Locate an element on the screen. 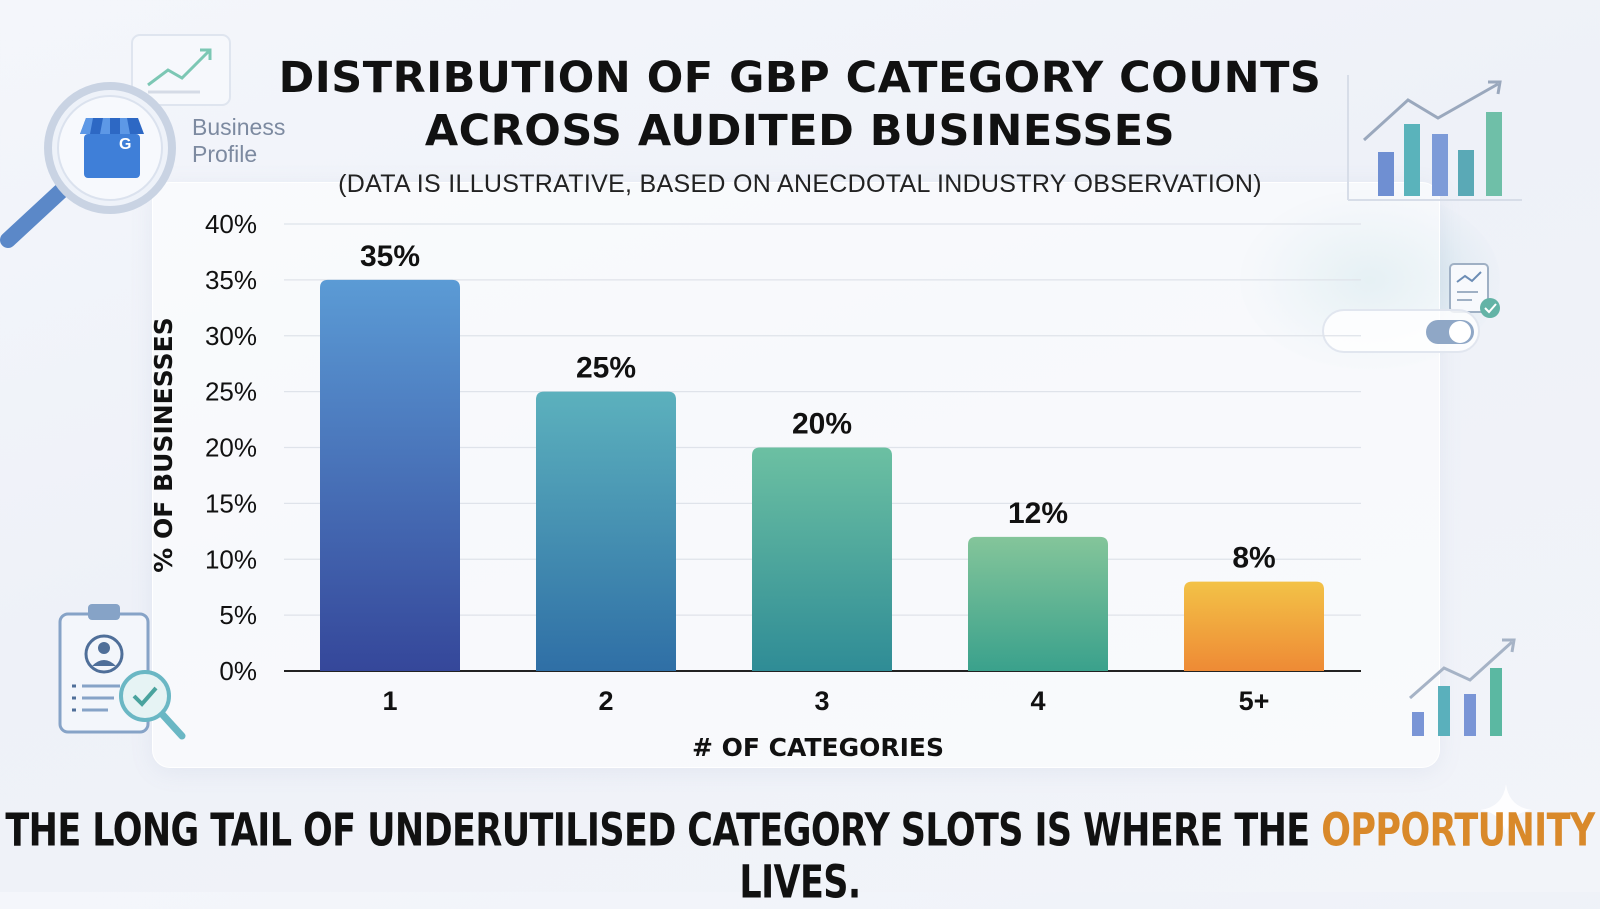 This screenshot has height=909, width=1600. x-tick-label: 1 is located at coordinates (389, 701).